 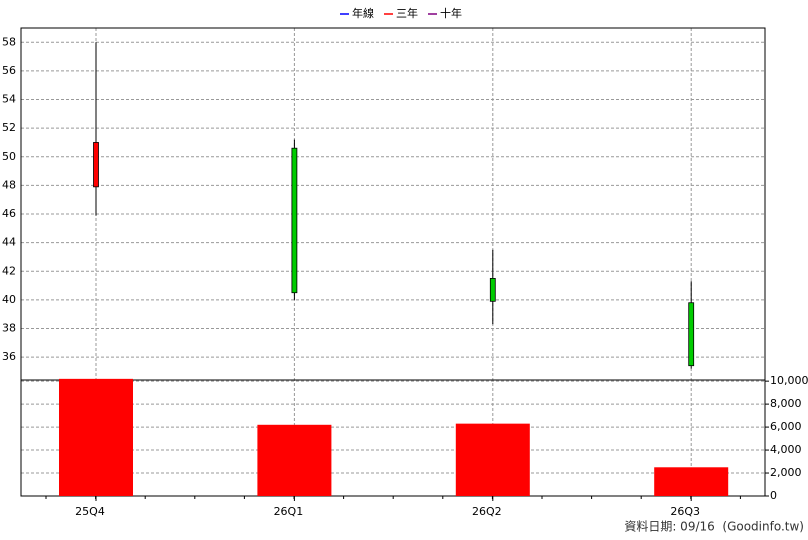 What do you see at coordinates (9, 99) in the screenshot?
I see `y-tick-label: 54` at bounding box center [9, 99].